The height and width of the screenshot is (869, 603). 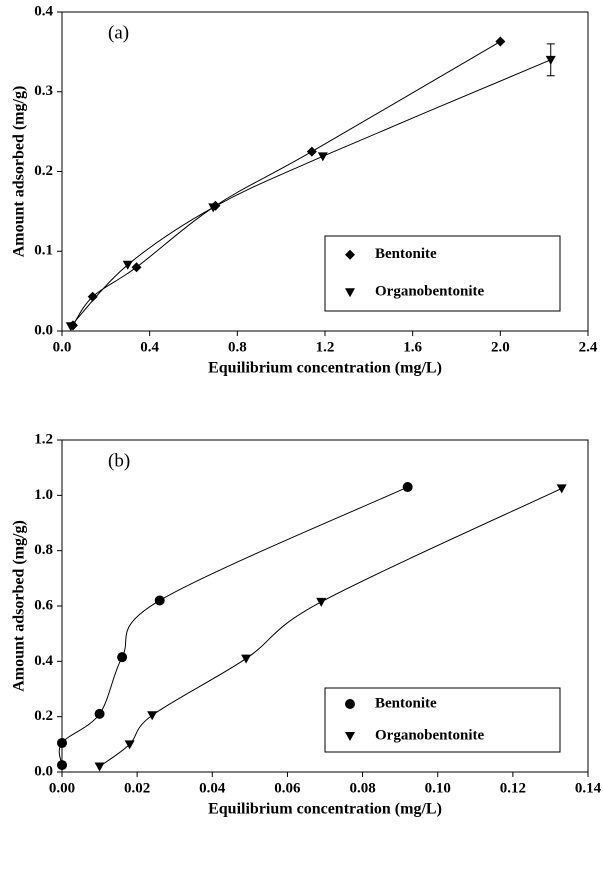 What do you see at coordinates (43, 495) in the screenshot?
I see `y-tick-label: 1.0` at bounding box center [43, 495].